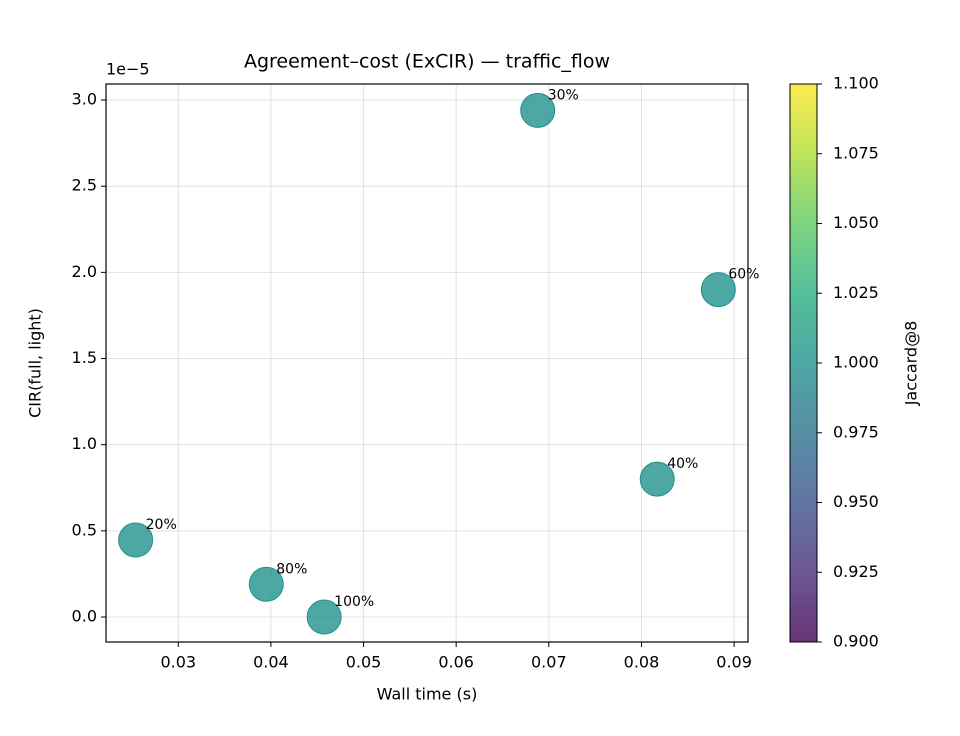 The image size is (960, 736). Describe the element at coordinates (354, 602) in the screenshot. I see `point-label: 100%` at that location.